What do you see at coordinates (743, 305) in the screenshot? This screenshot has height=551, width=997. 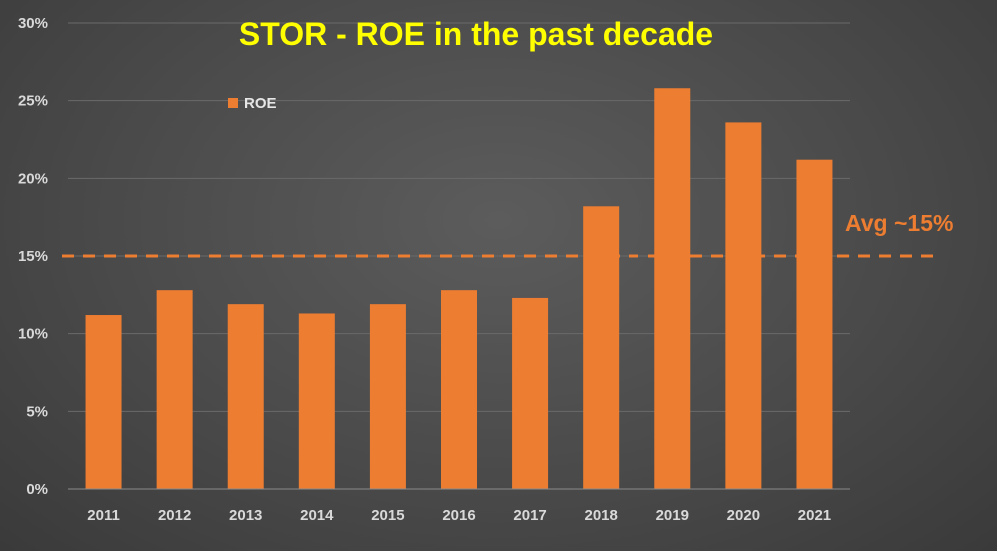 I see `bar-2020` at bounding box center [743, 305].